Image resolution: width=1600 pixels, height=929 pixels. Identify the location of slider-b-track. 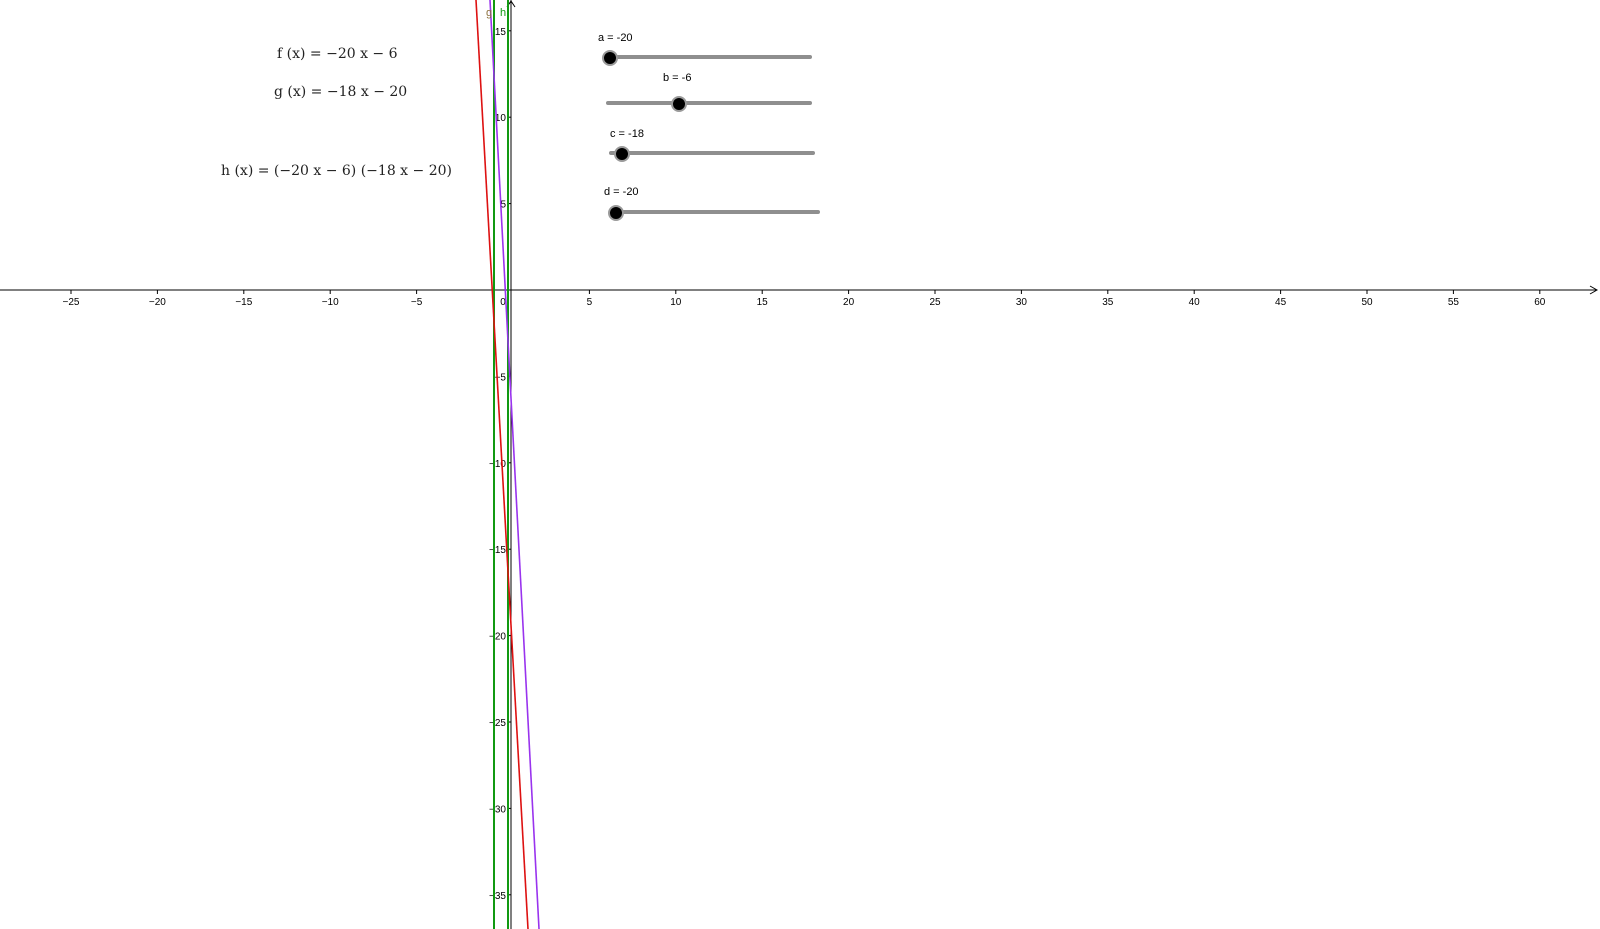
(709, 103).